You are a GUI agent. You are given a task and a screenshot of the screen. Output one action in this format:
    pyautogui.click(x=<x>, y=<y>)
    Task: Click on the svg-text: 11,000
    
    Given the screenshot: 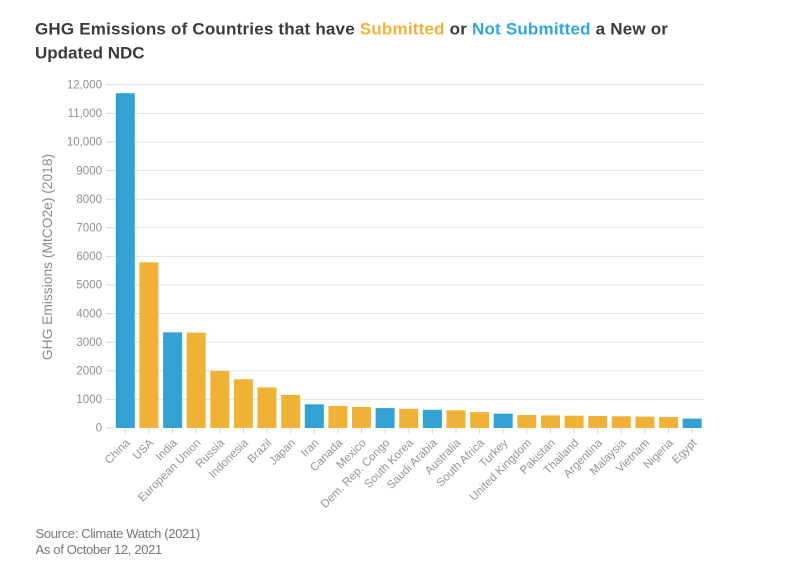 What is the action you would take?
    pyautogui.click(x=85, y=114)
    